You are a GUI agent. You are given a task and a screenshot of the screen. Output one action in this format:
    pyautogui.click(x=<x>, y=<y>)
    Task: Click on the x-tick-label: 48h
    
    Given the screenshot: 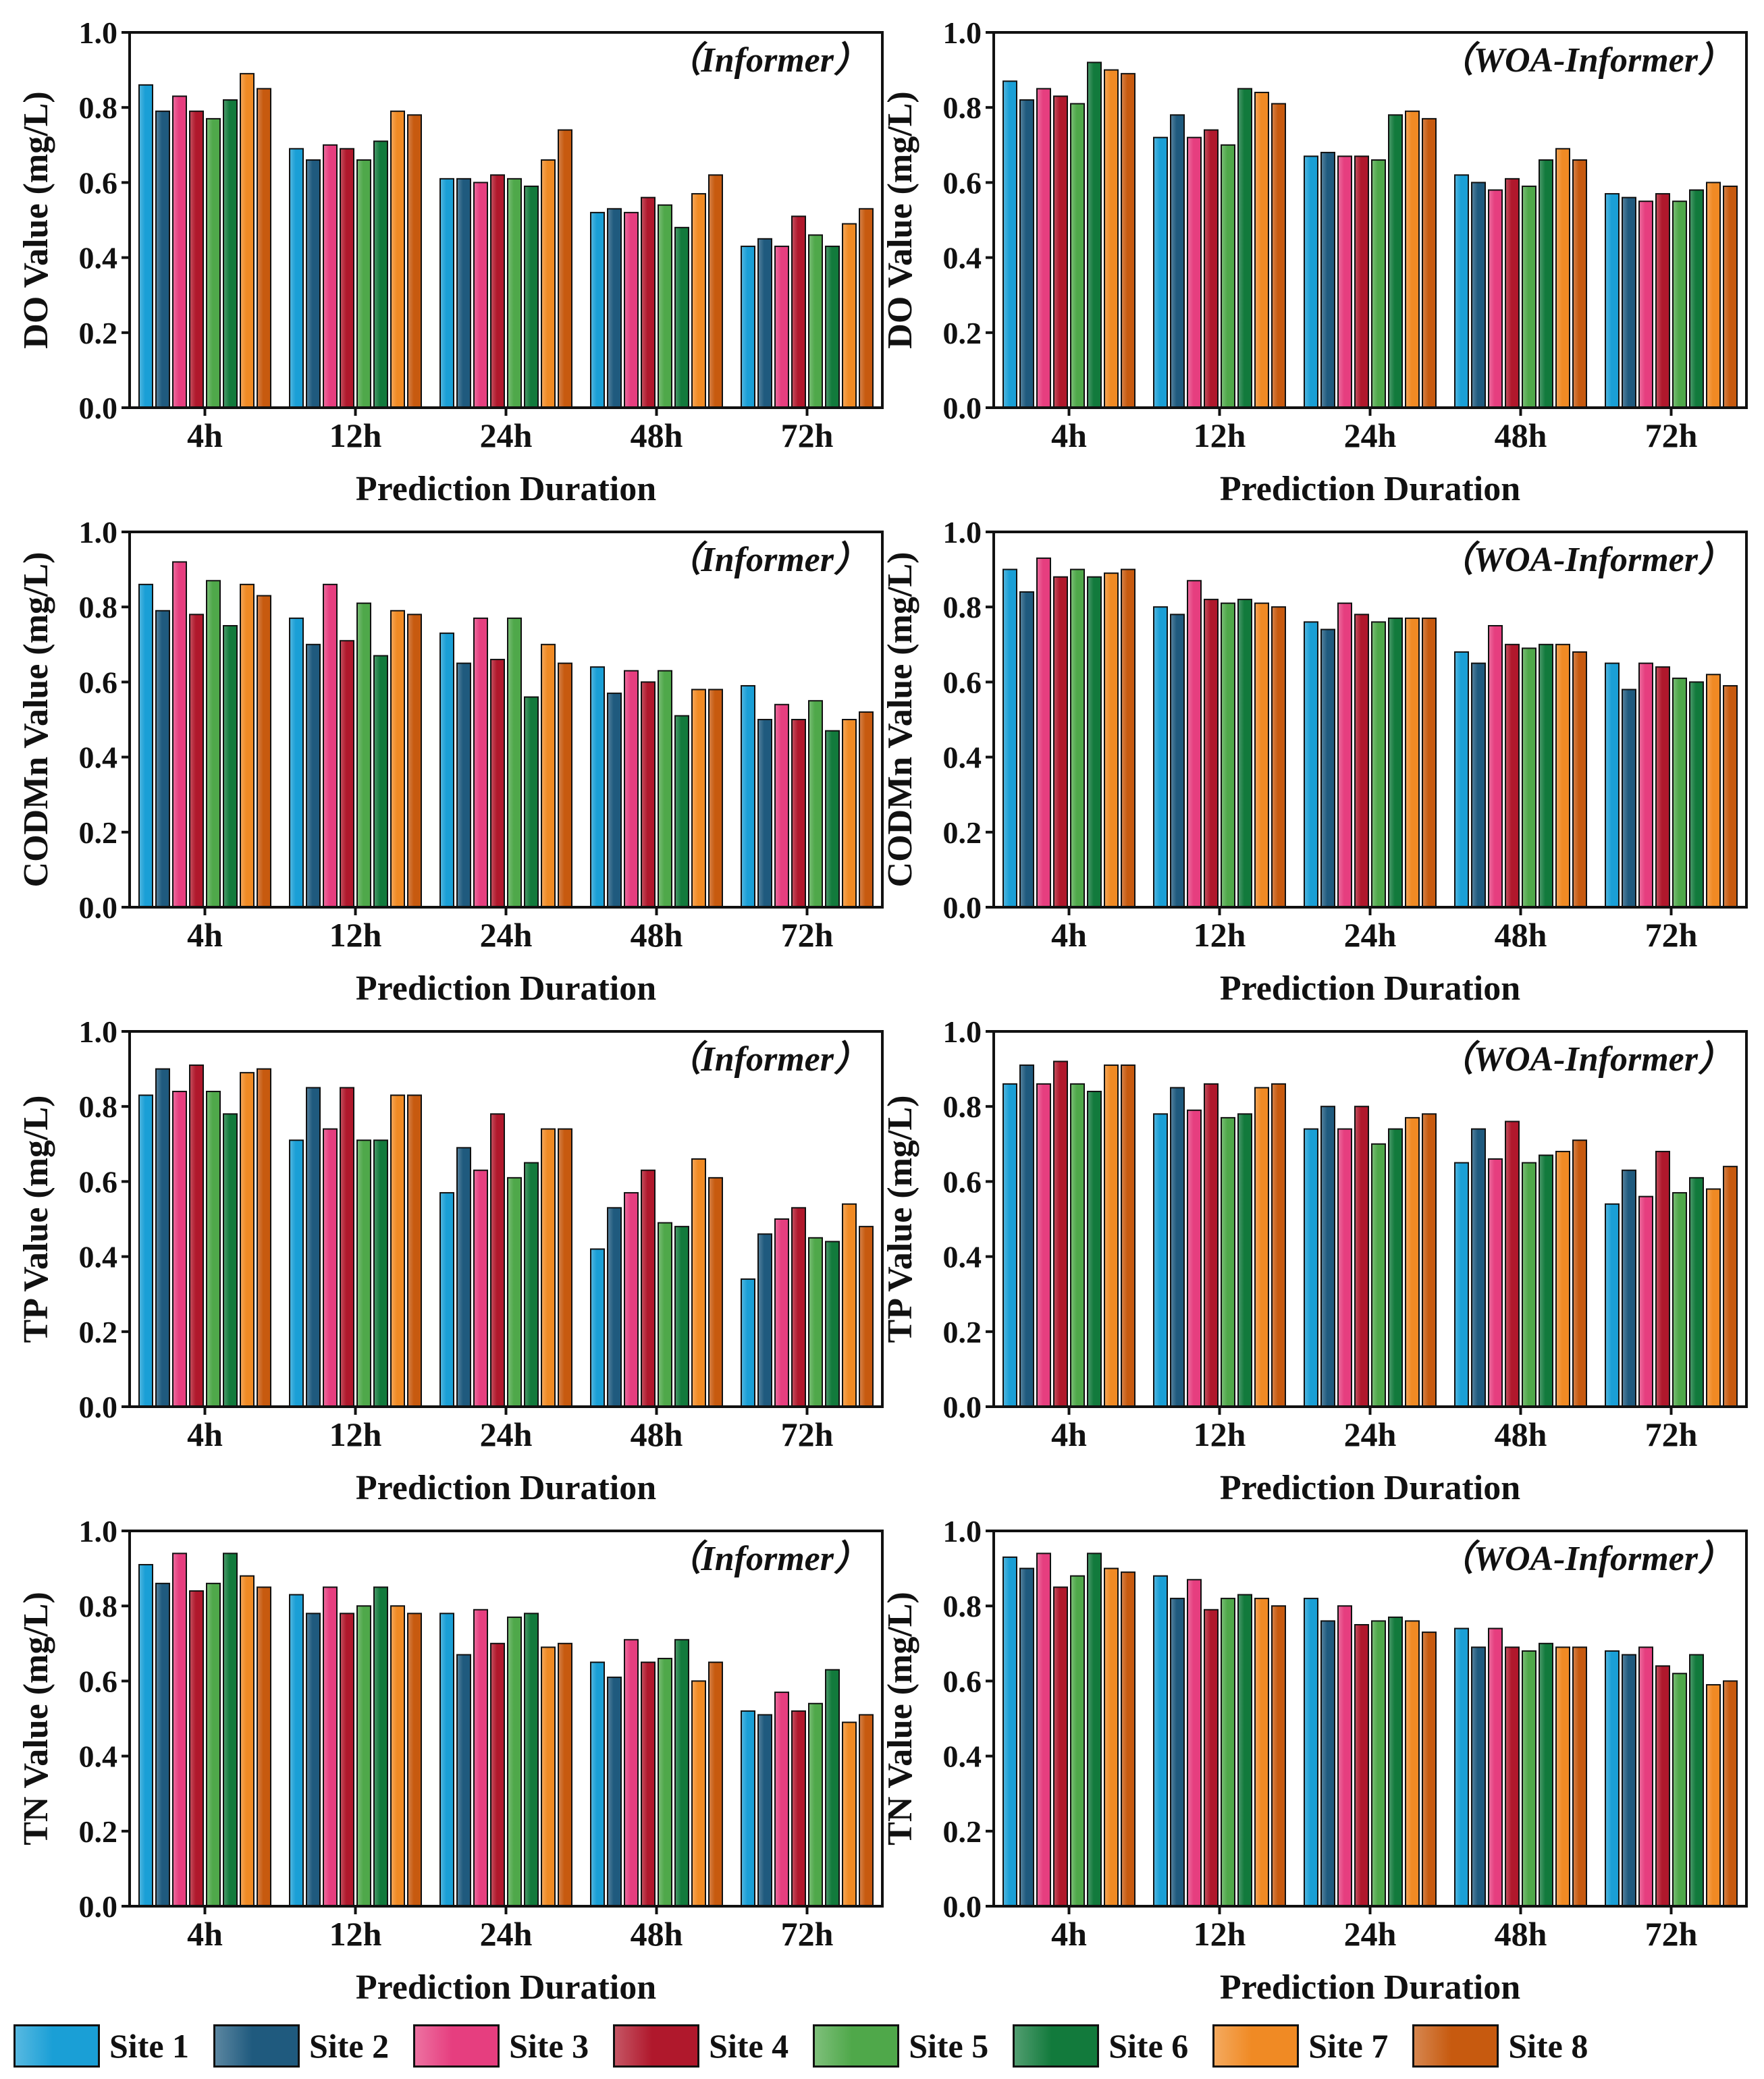 What is the action you would take?
    pyautogui.click(x=657, y=935)
    